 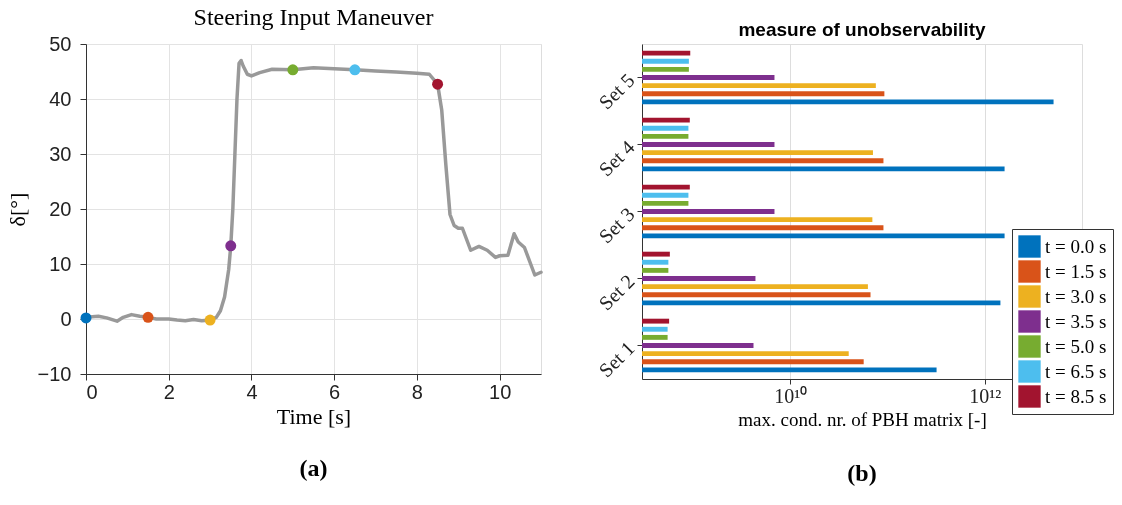 What do you see at coordinates (252, 391) in the screenshot?
I see `x-tick-label: 4` at bounding box center [252, 391].